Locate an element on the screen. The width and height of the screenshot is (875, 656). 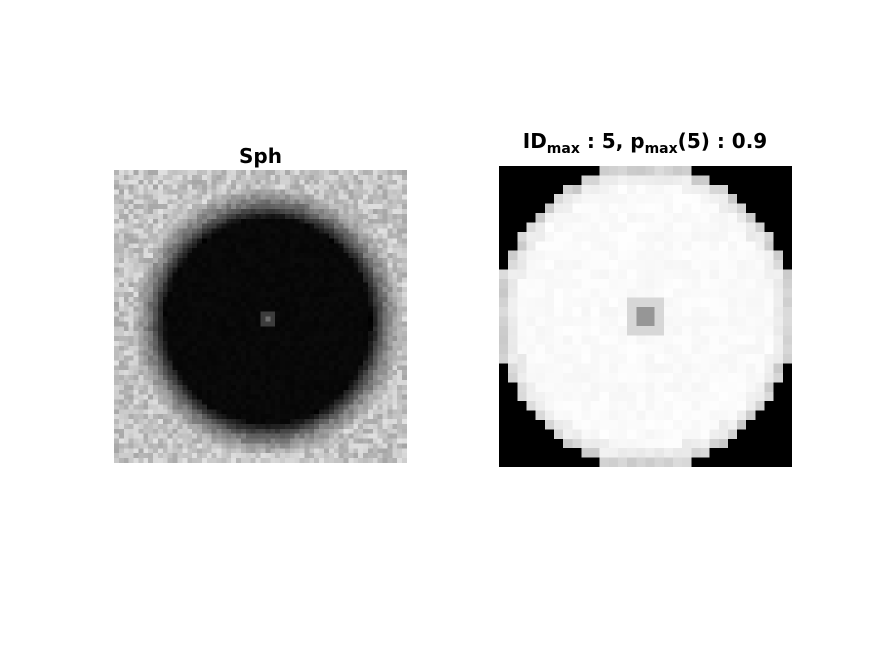
sphere-grayscale-image is located at coordinates (260, 316).